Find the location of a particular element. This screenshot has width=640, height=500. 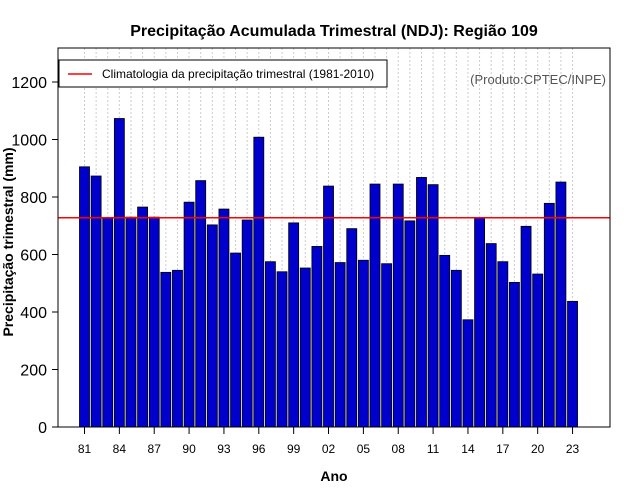

x-tick-label: 08 is located at coordinates (399, 449).